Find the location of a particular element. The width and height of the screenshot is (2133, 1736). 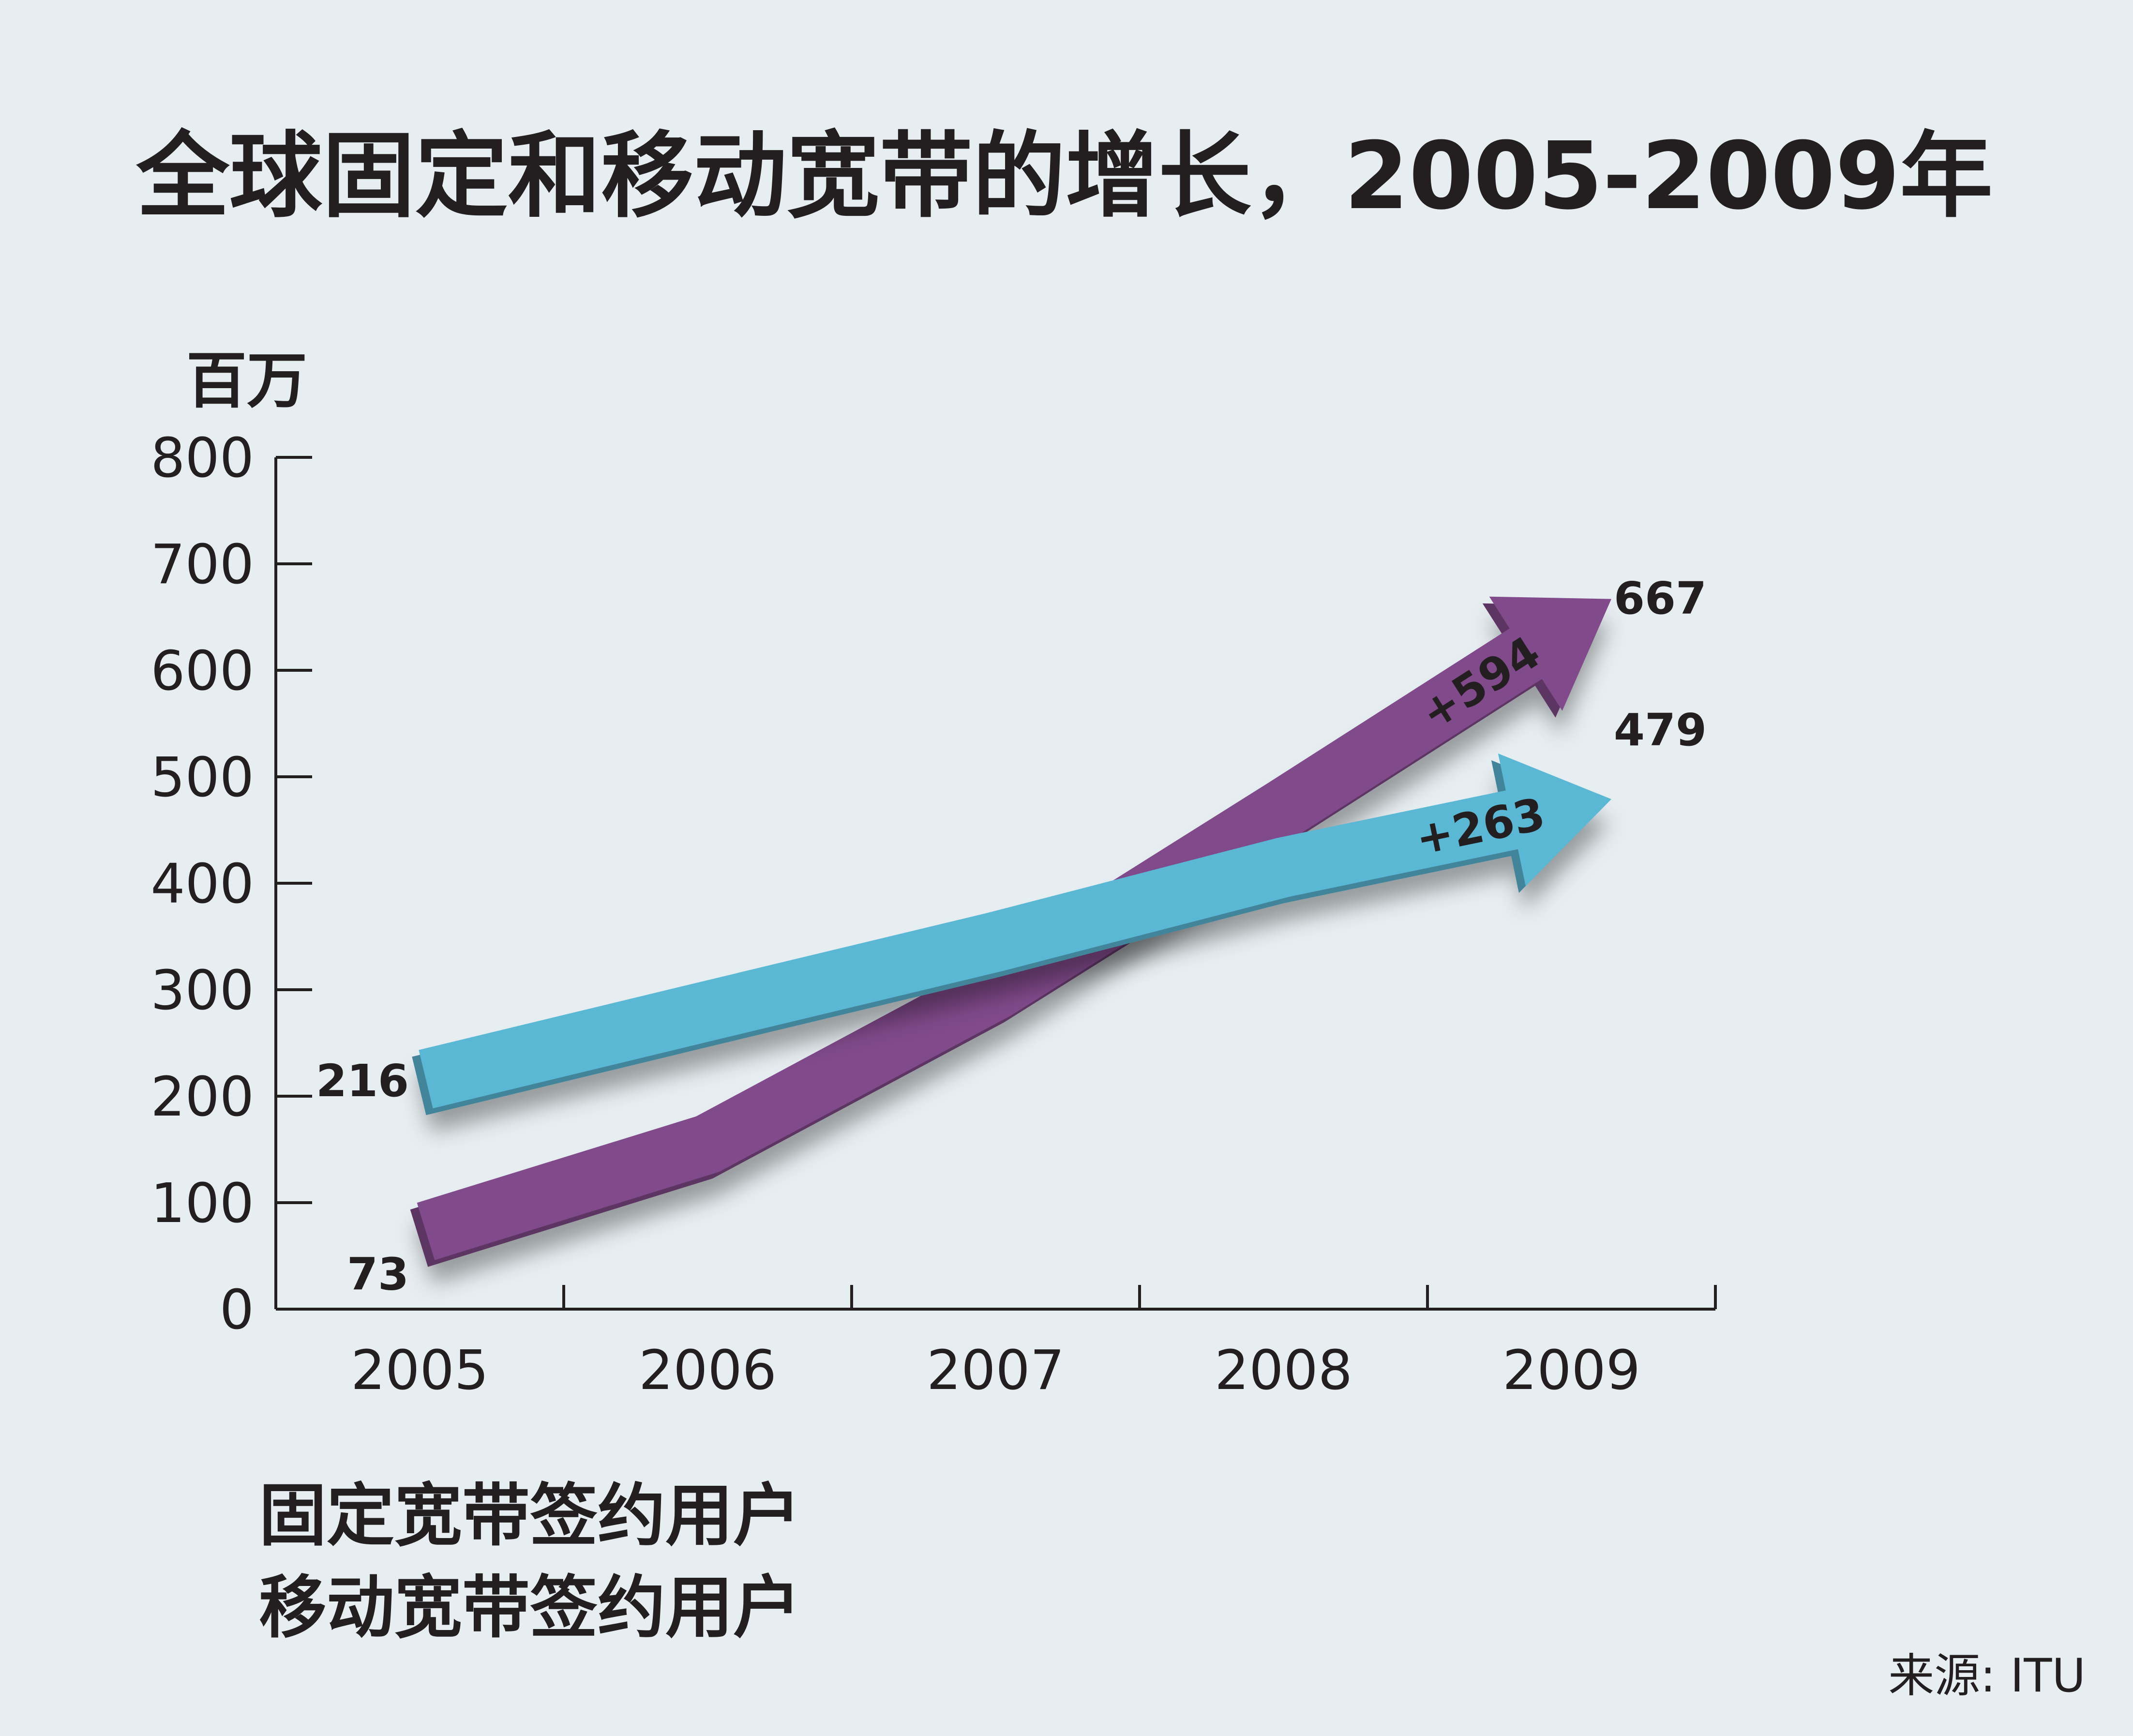

mobile-start-label: 73 is located at coordinates (378, 1274).